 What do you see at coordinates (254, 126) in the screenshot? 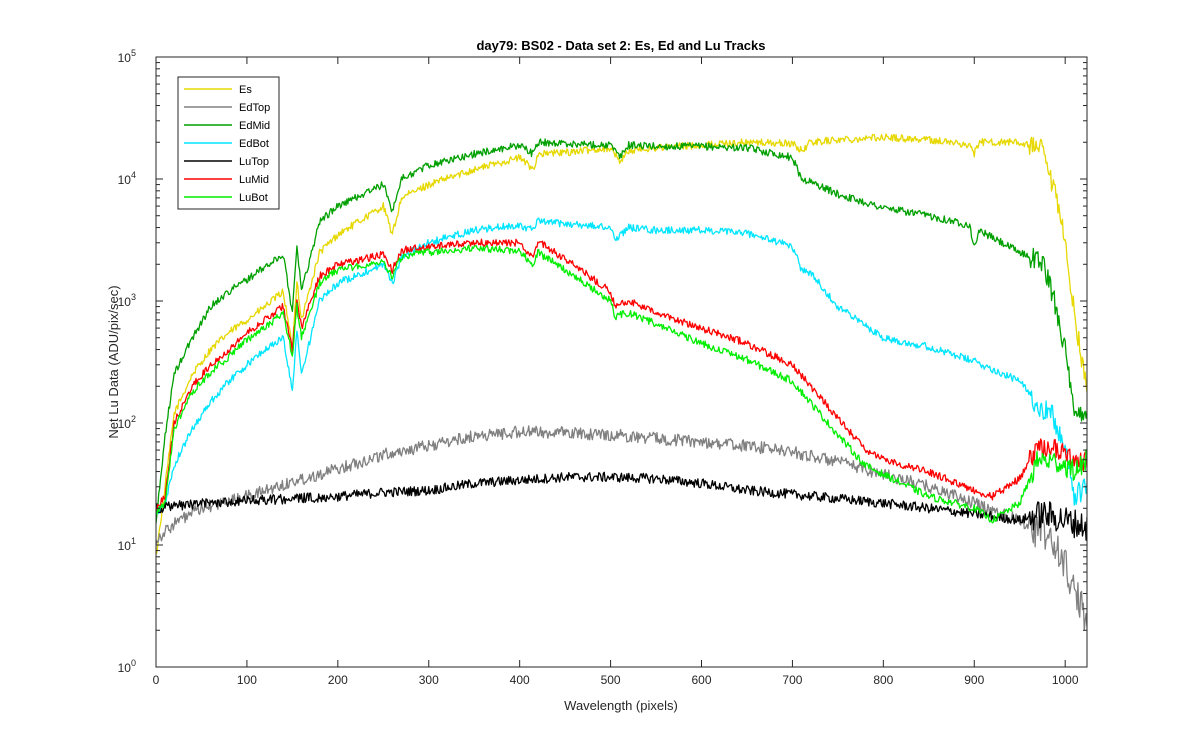
I see `legend-entry: EdMid` at bounding box center [254, 126].